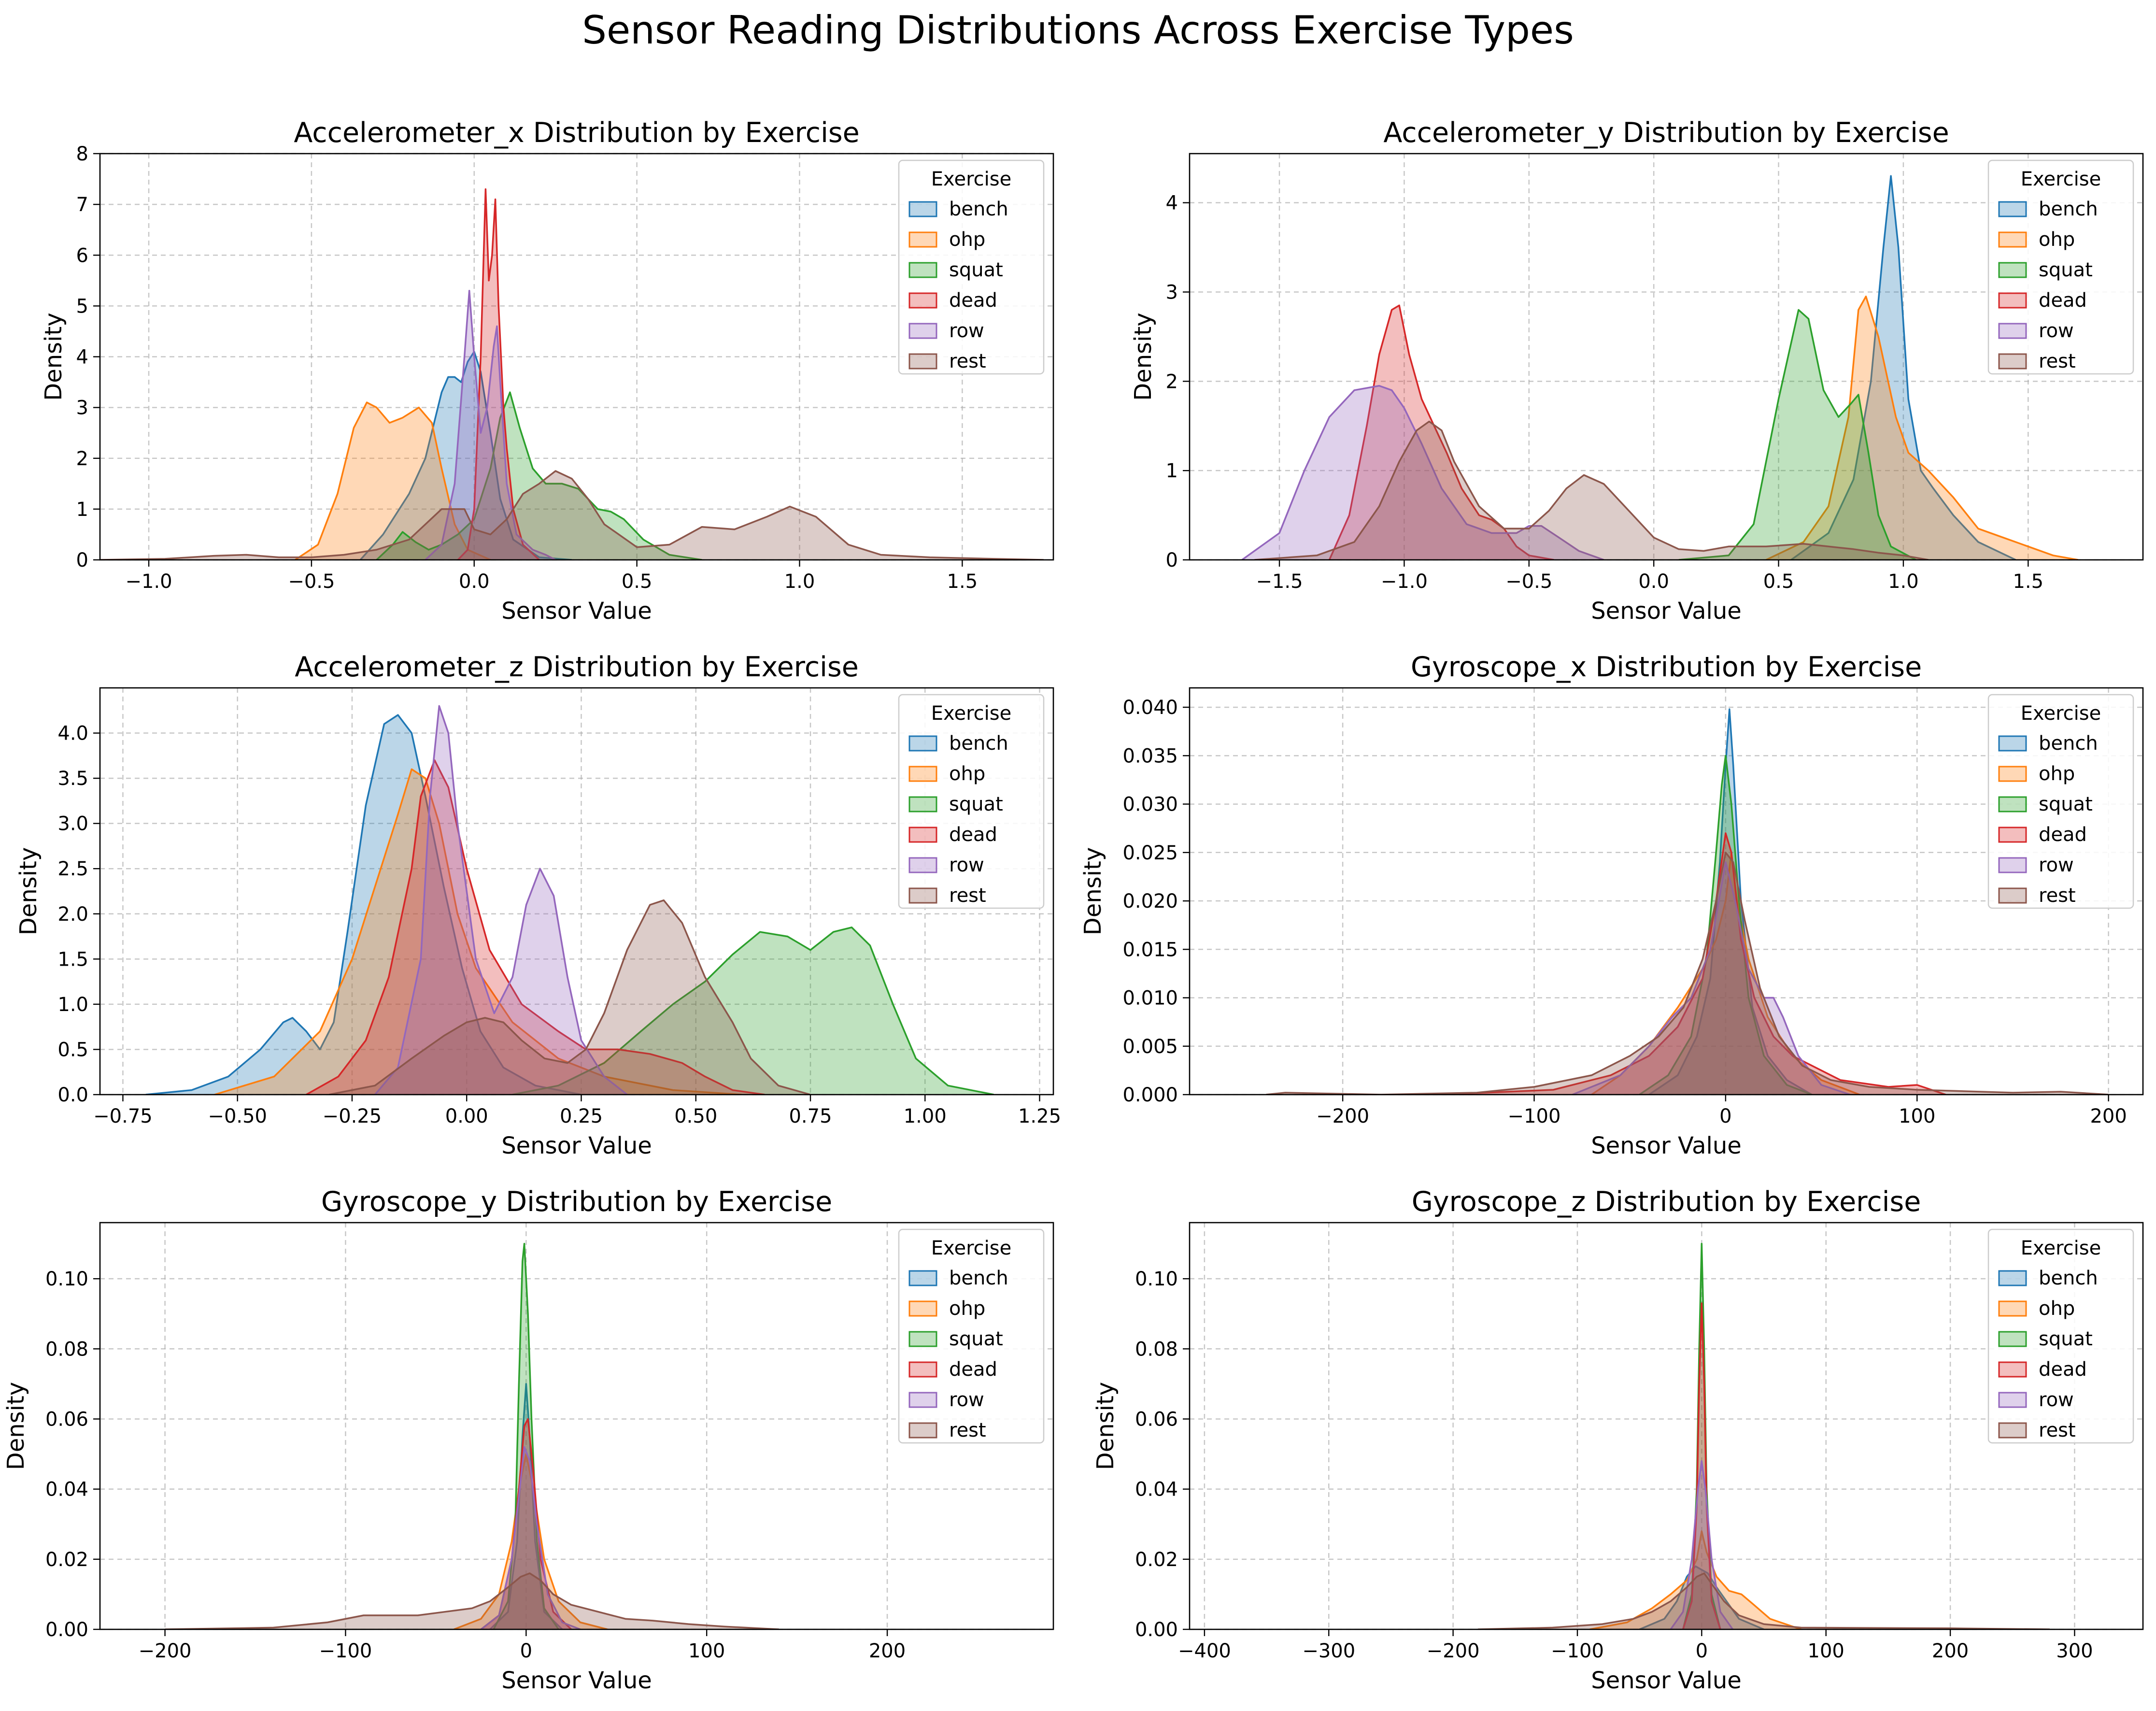  What do you see at coordinates (1404, 581) in the screenshot?
I see `x-tick-label: −1.0` at bounding box center [1404, 581].